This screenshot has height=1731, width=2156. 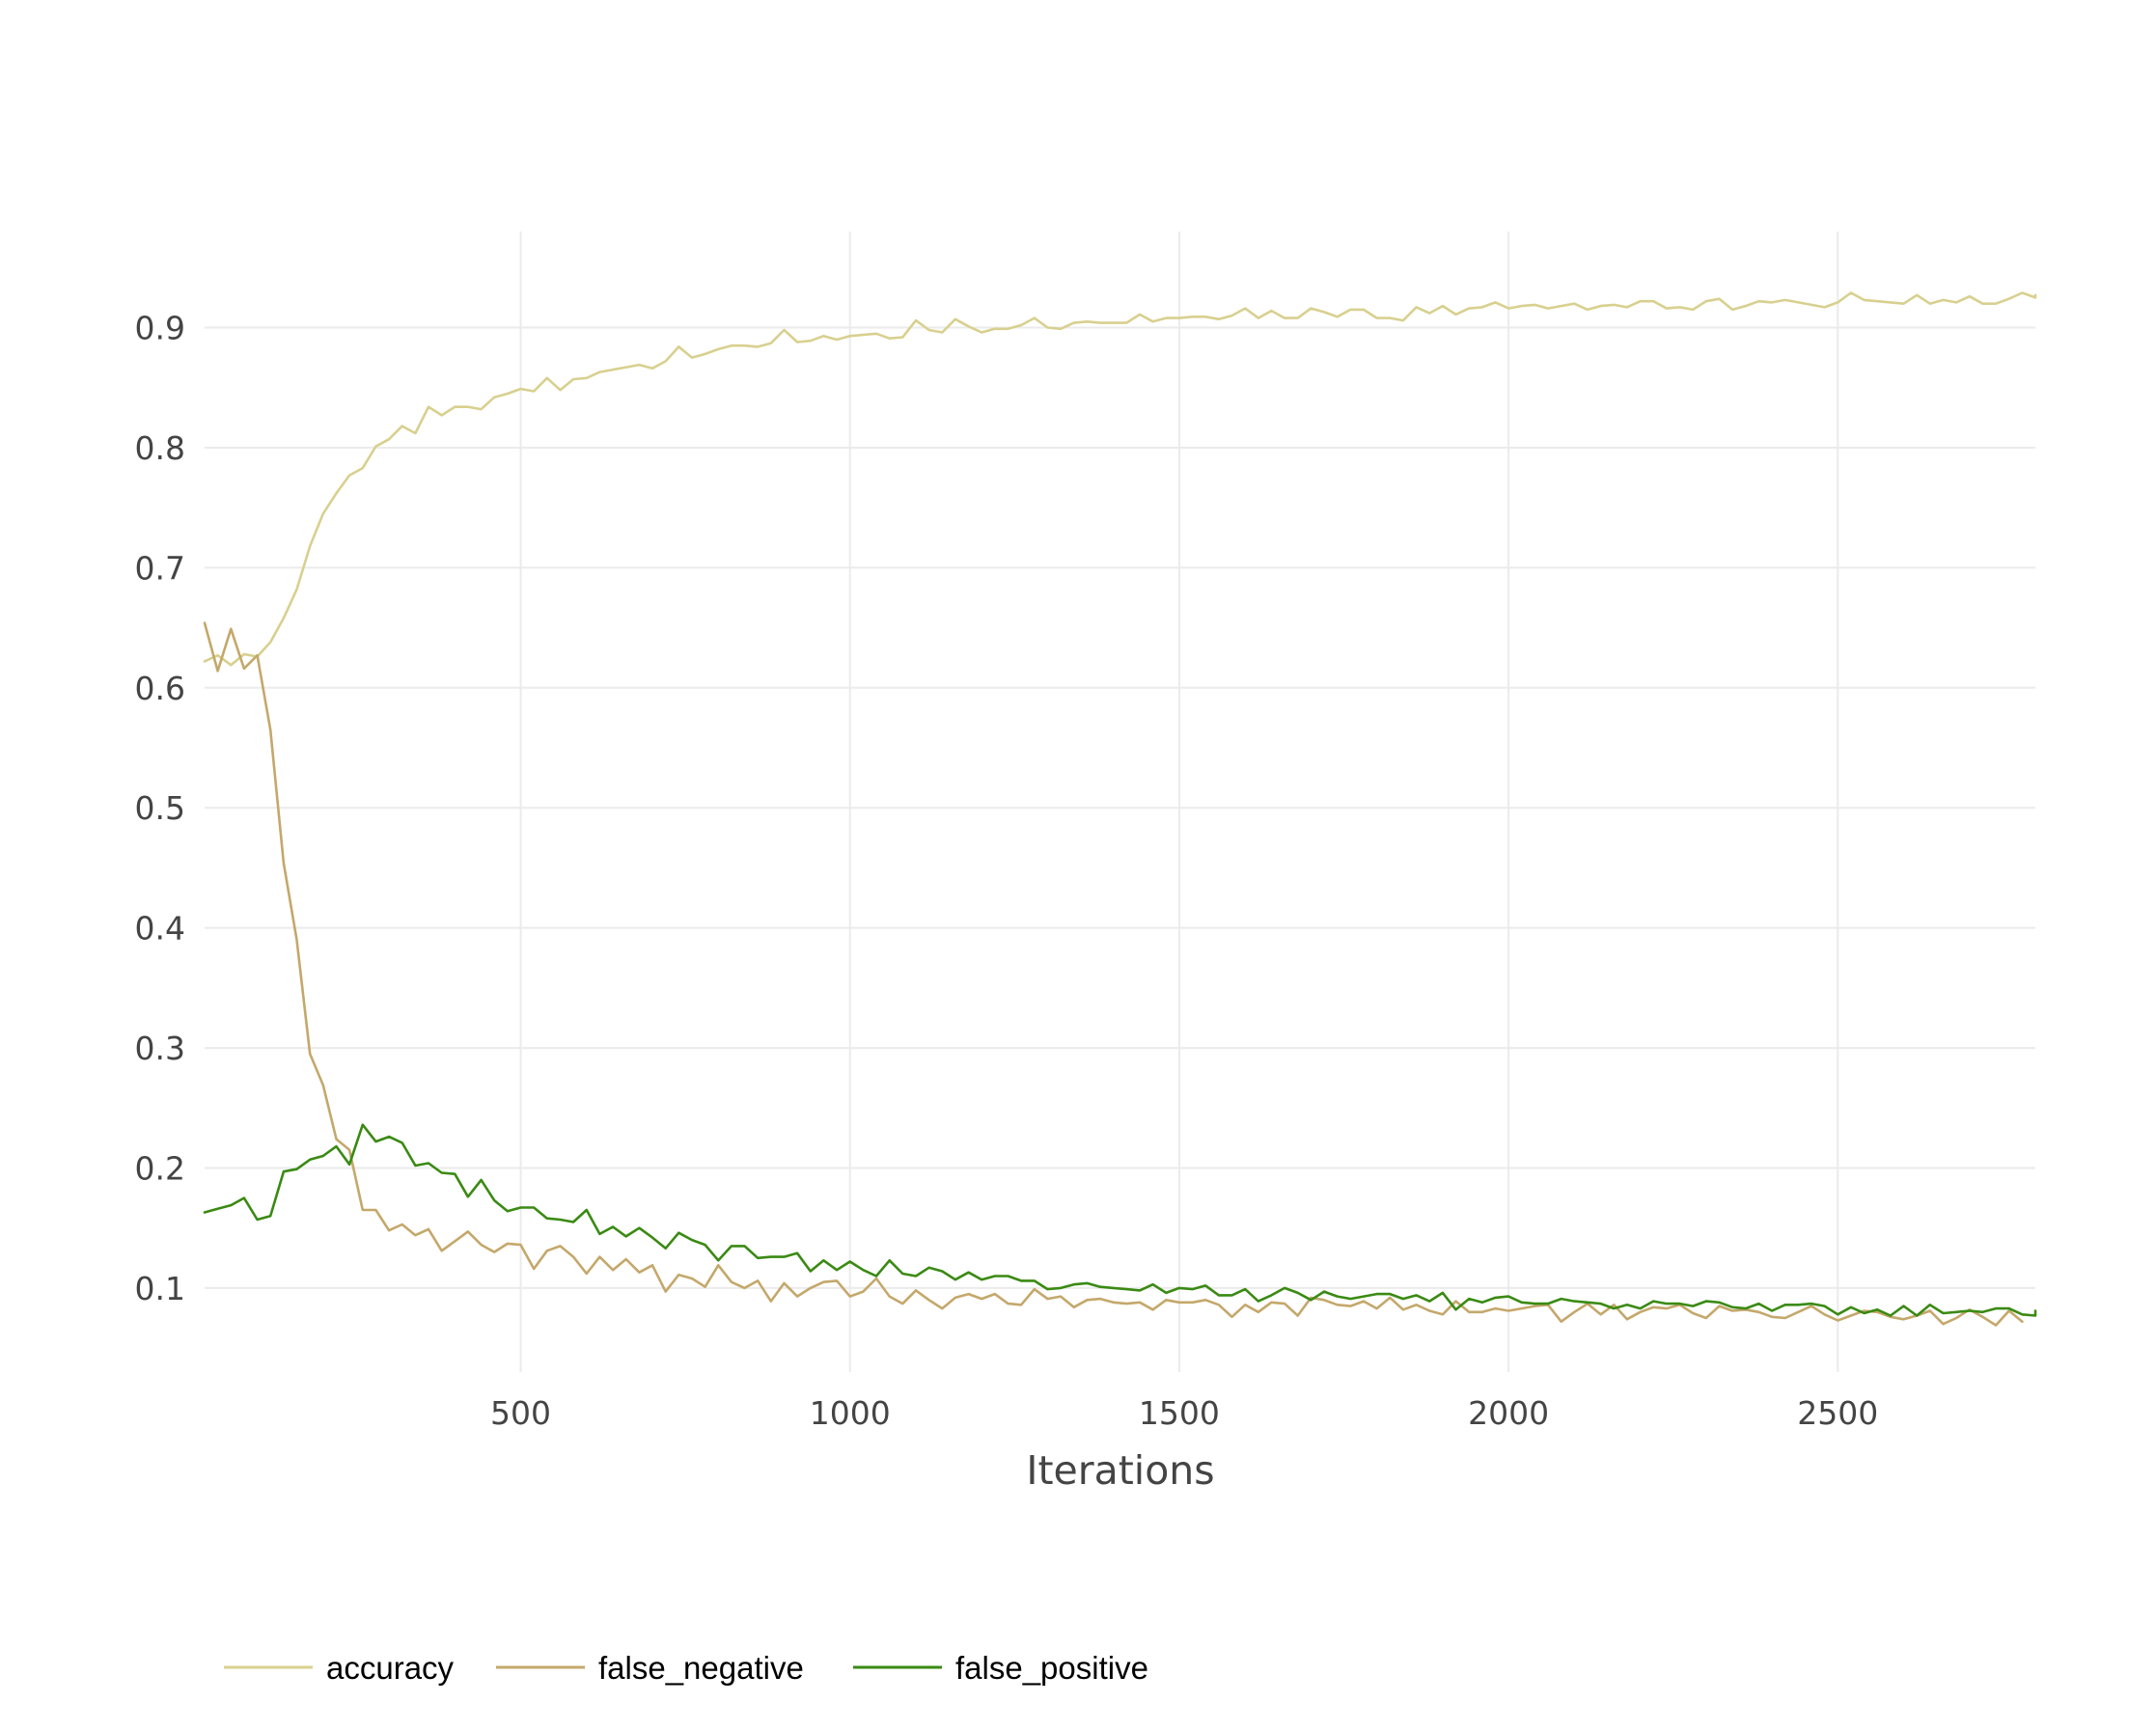 I want to click on y-tick-label-1: 0.2, so click(x=160, y=1168).